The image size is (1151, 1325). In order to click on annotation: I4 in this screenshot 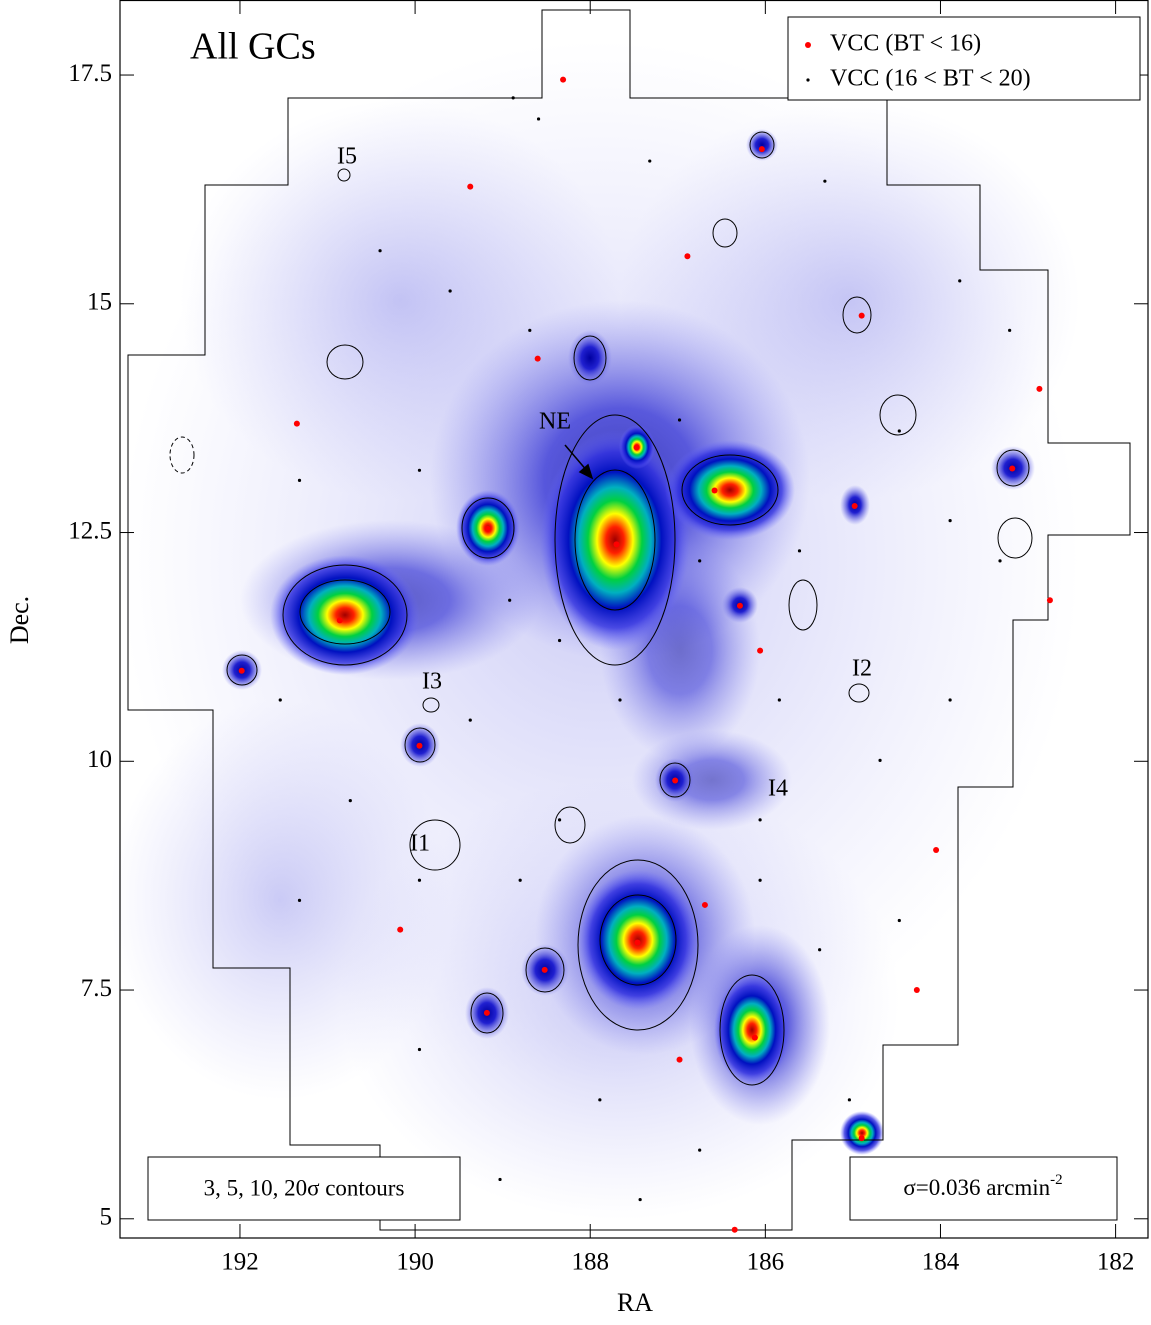, I will do `click(778, 789)`.